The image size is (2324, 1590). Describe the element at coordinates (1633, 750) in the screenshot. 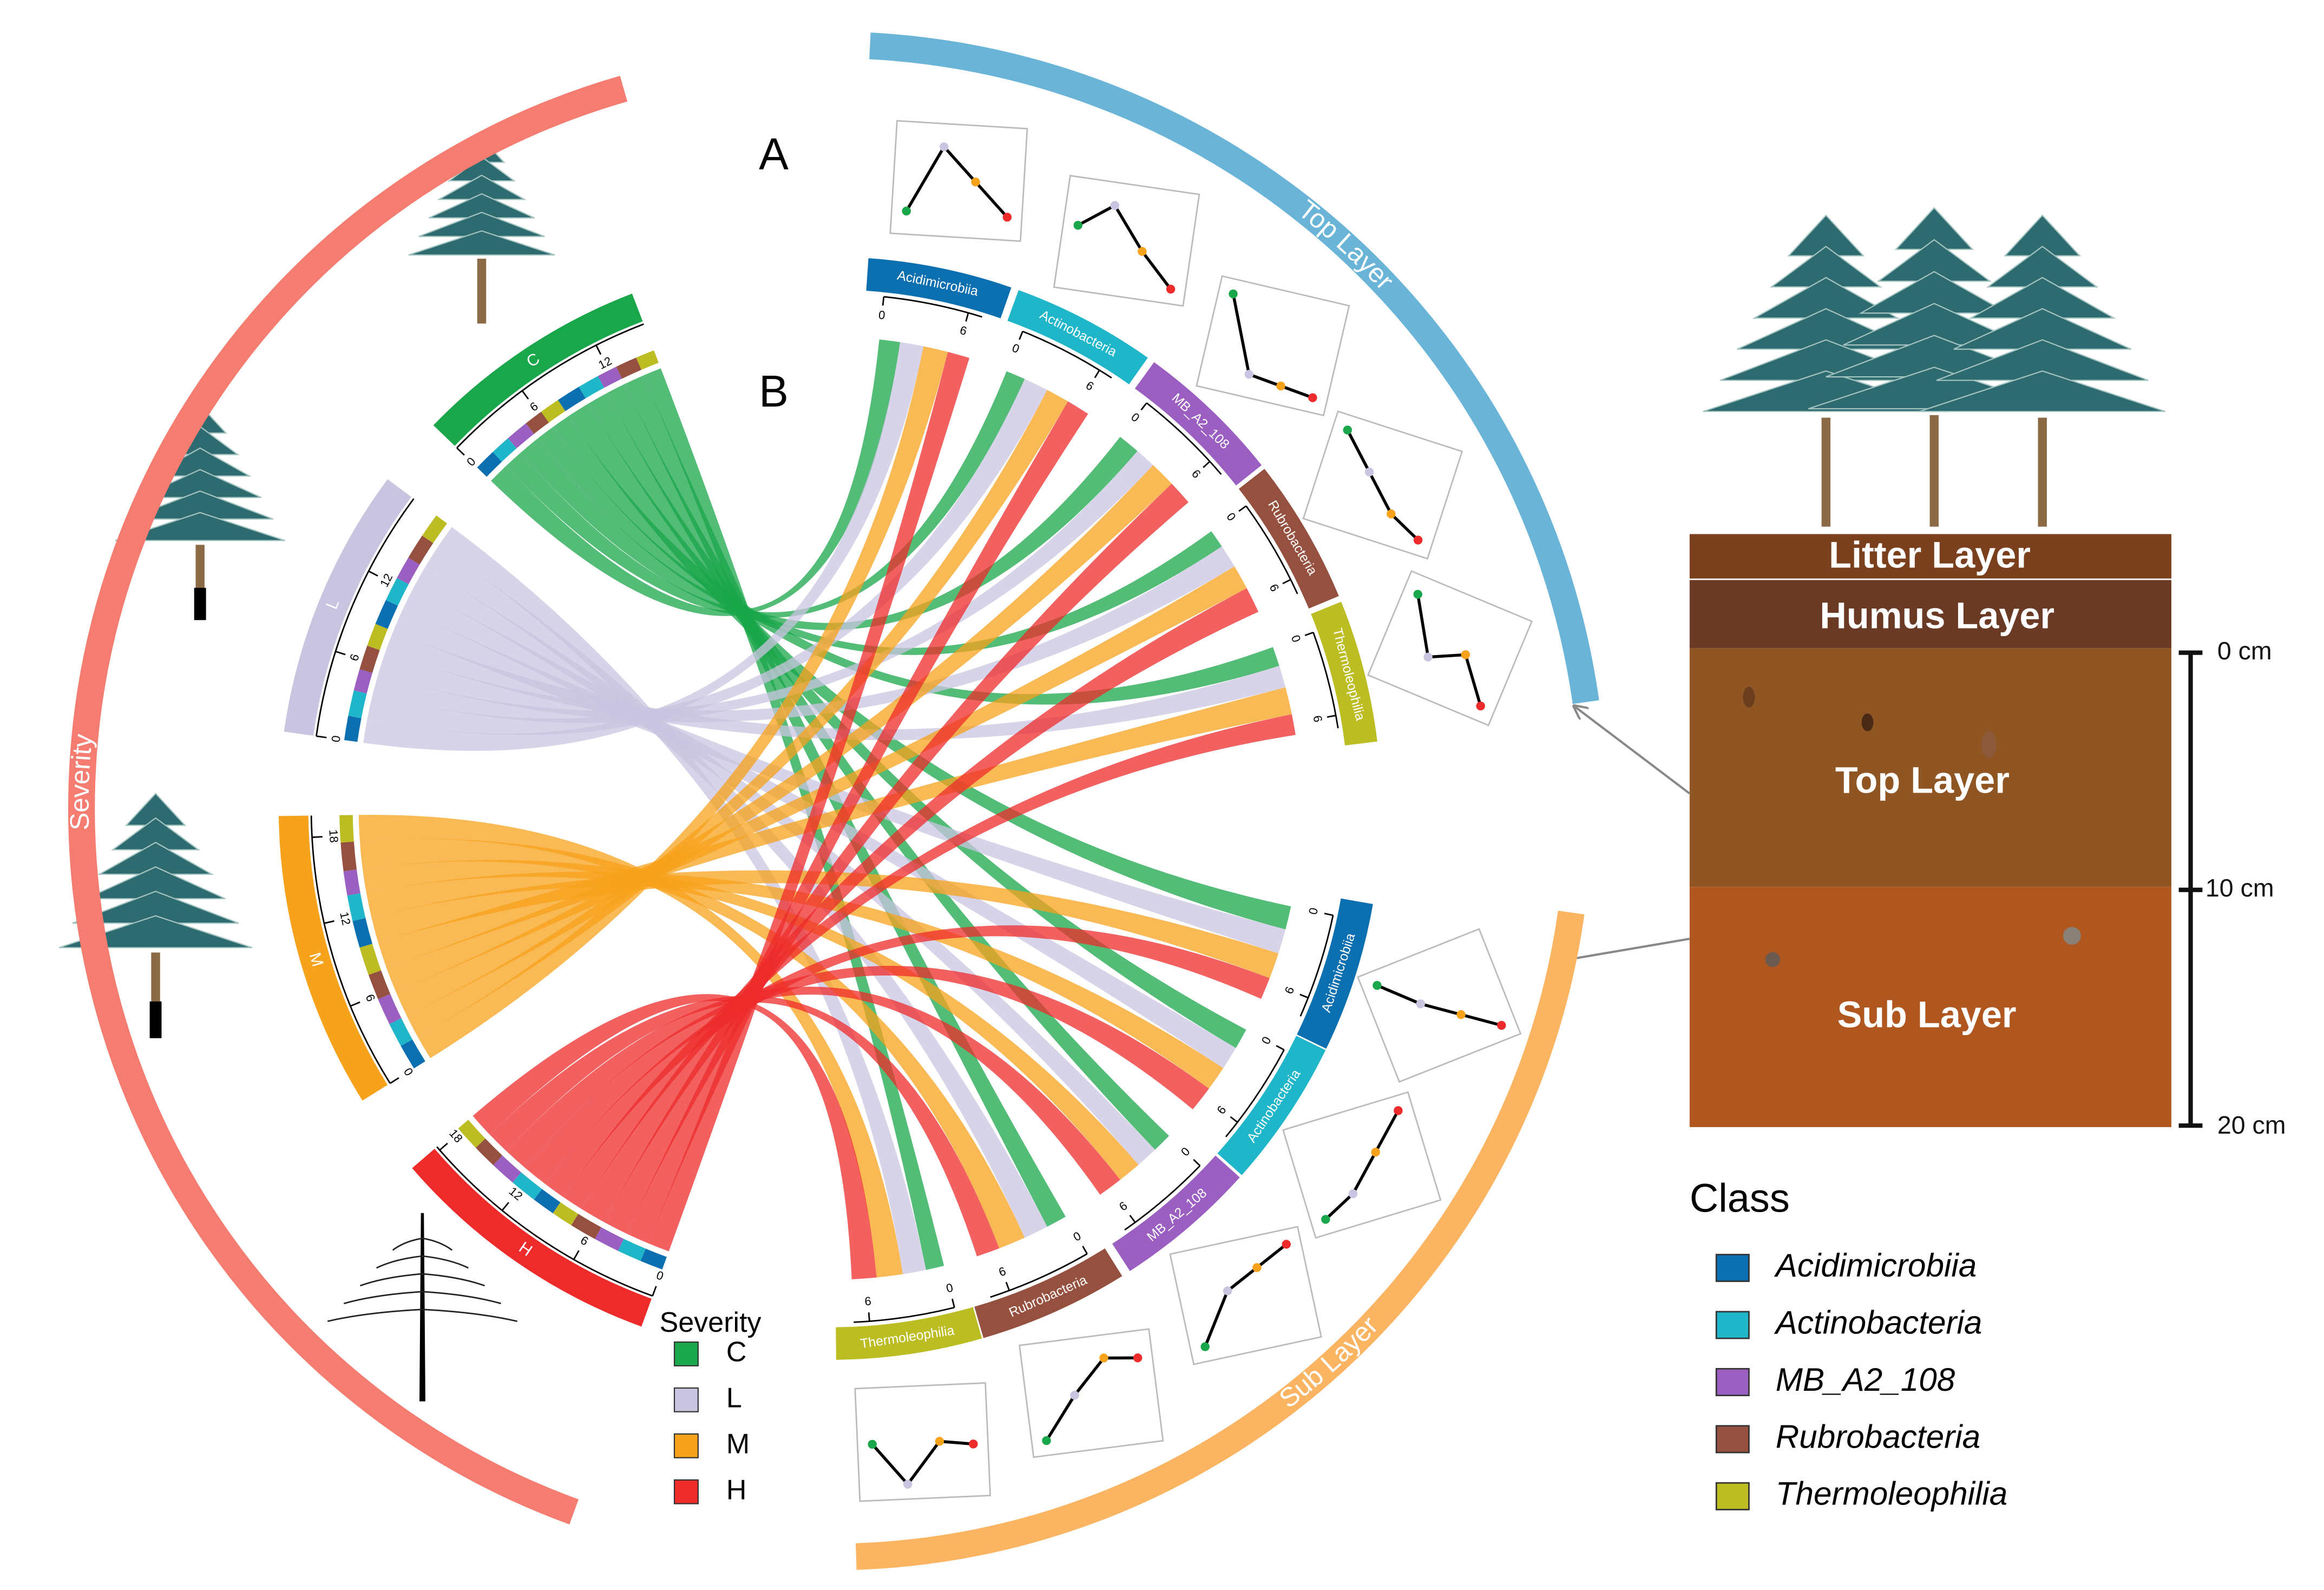

I see `arrow` at that location.